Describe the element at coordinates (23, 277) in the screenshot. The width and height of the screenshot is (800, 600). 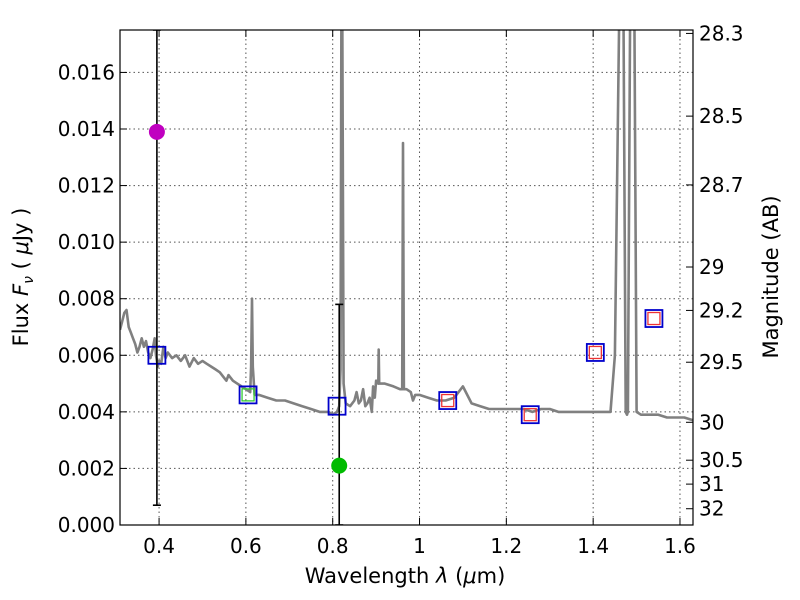
I see `y-axis-label: Flux Fν ( μJy )` at that location.